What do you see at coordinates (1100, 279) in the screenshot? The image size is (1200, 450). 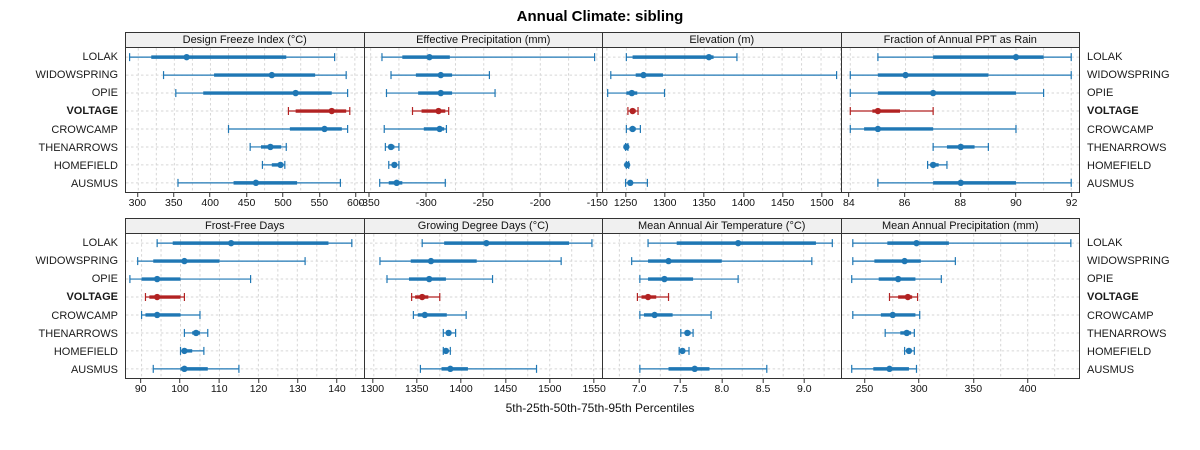 I see `site-label-opie: OPIE` at bounding box center [1100, 279].